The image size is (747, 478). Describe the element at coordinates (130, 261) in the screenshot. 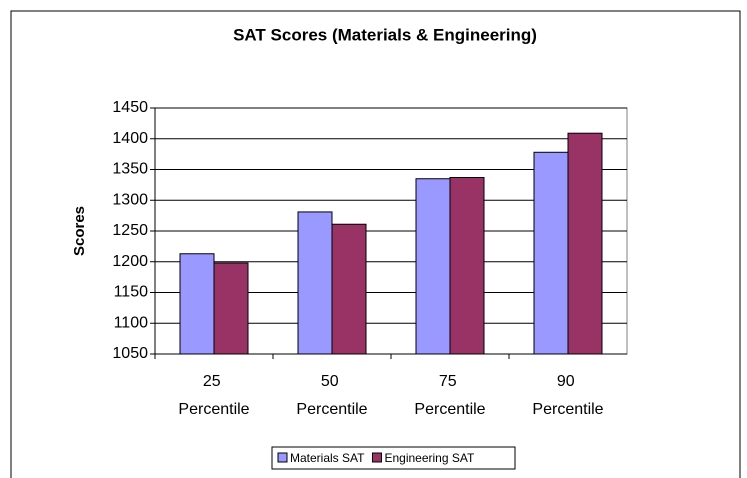

I see `y-tick-label: 1200` at that location.